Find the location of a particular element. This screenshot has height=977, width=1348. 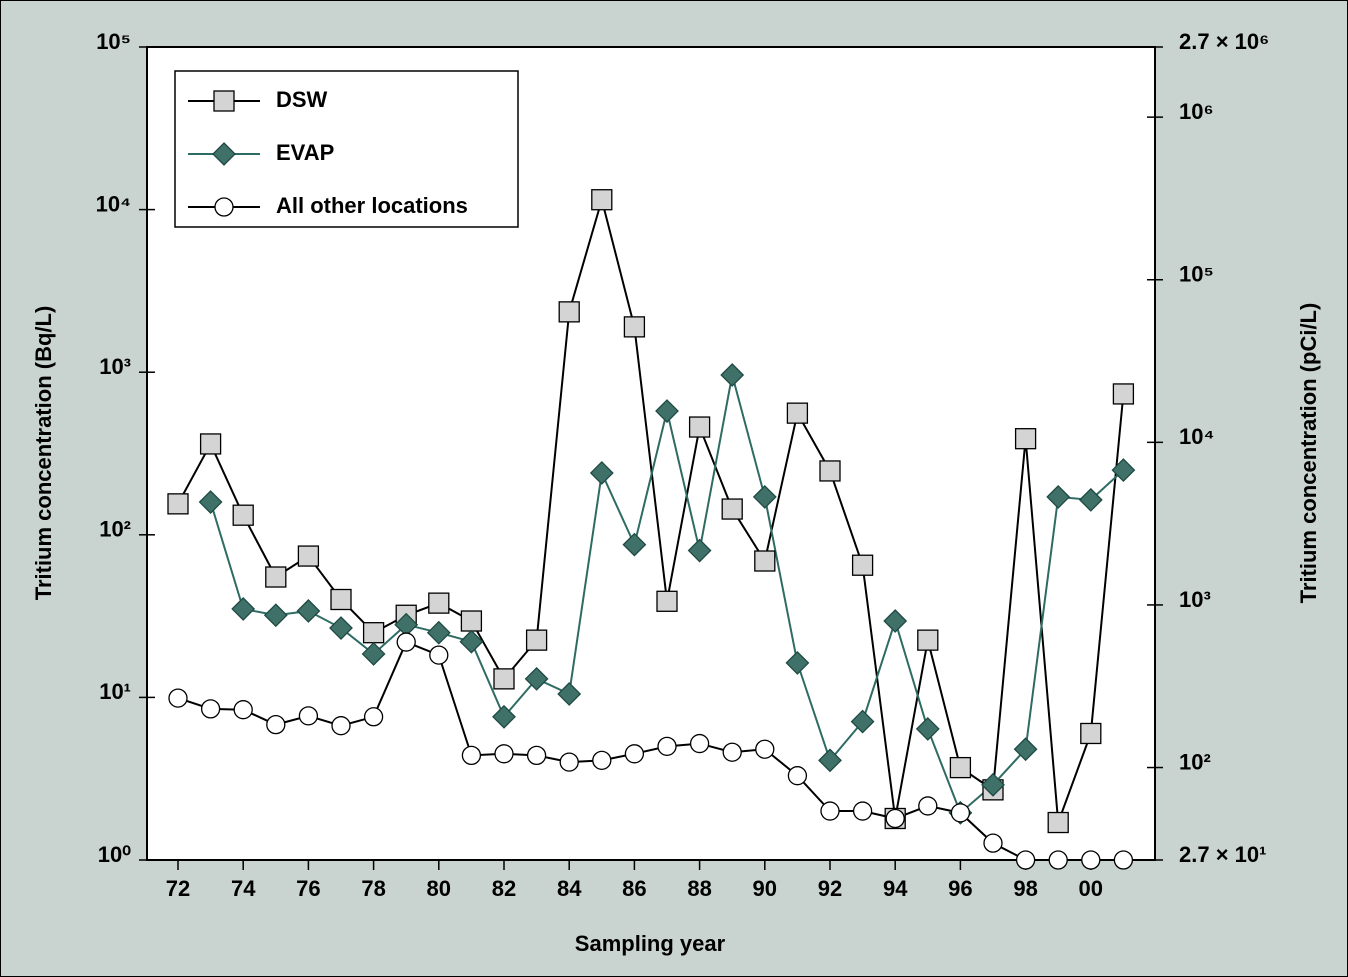

x-tick-label: 84 is located at coordinates (569, 888).